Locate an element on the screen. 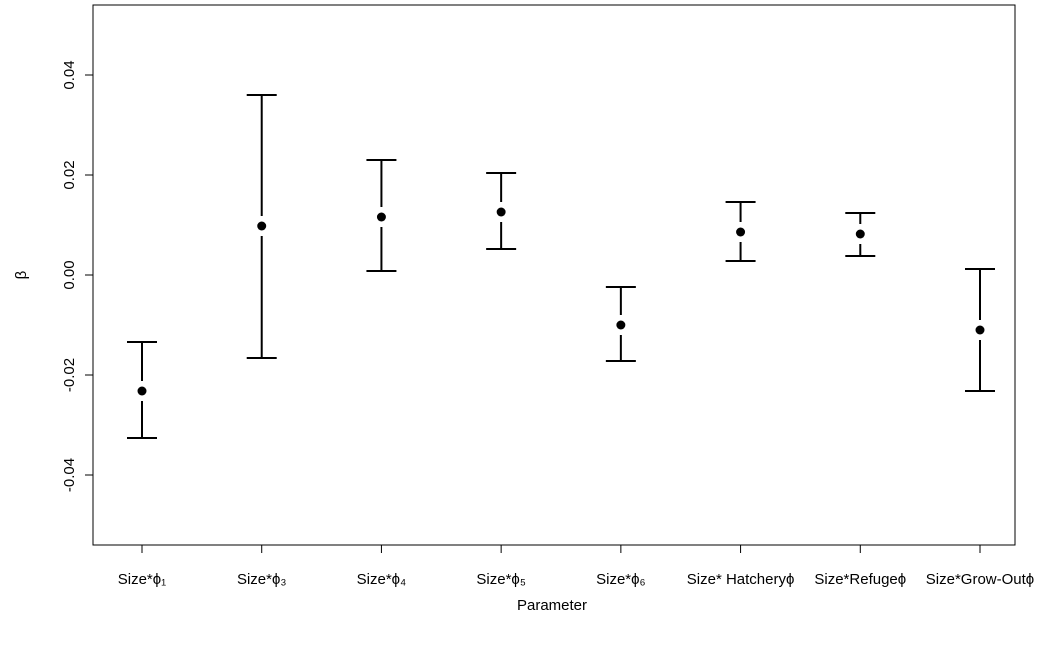  x-tick-label: Size*ϕ₄ is located at coordinates (382, 579).